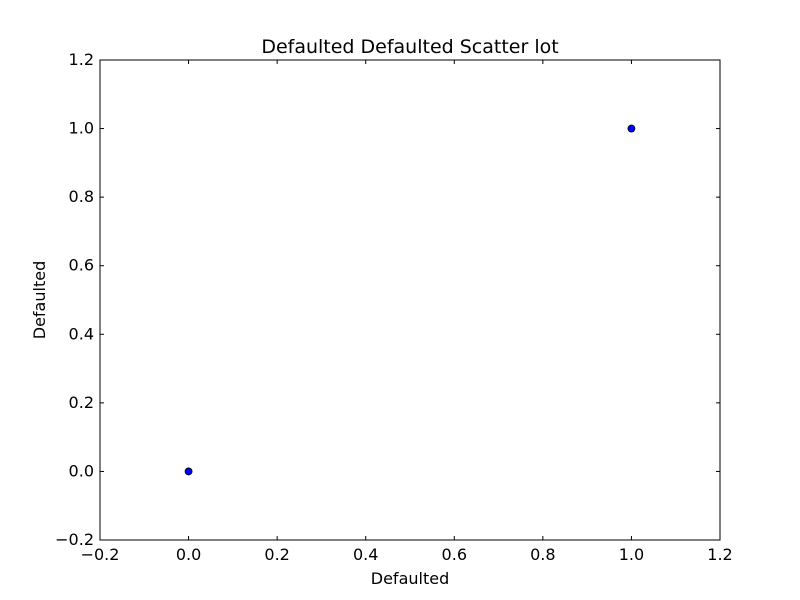 This screenshot has height=600, width=800. What do you see at coordinates (81, 128) in the screenshot?
I see `y-tick-label: 1.0` at bounding box center [81, 128].